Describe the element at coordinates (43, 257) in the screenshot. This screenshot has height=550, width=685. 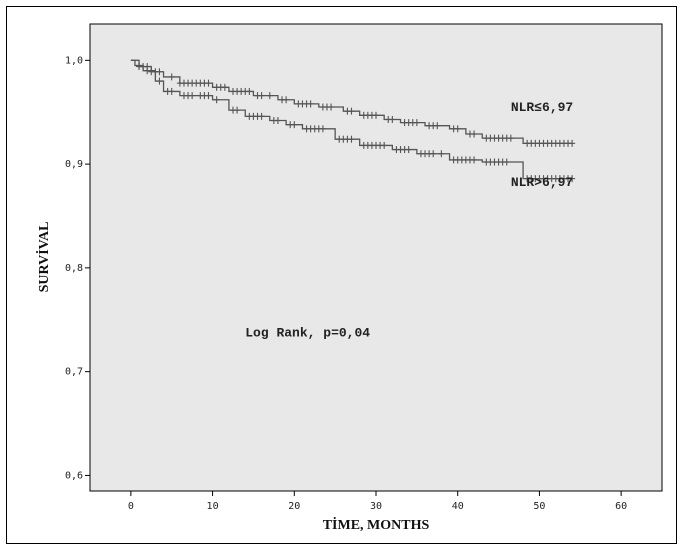
I see `y-axis-title: SURVİVAL` at that location.